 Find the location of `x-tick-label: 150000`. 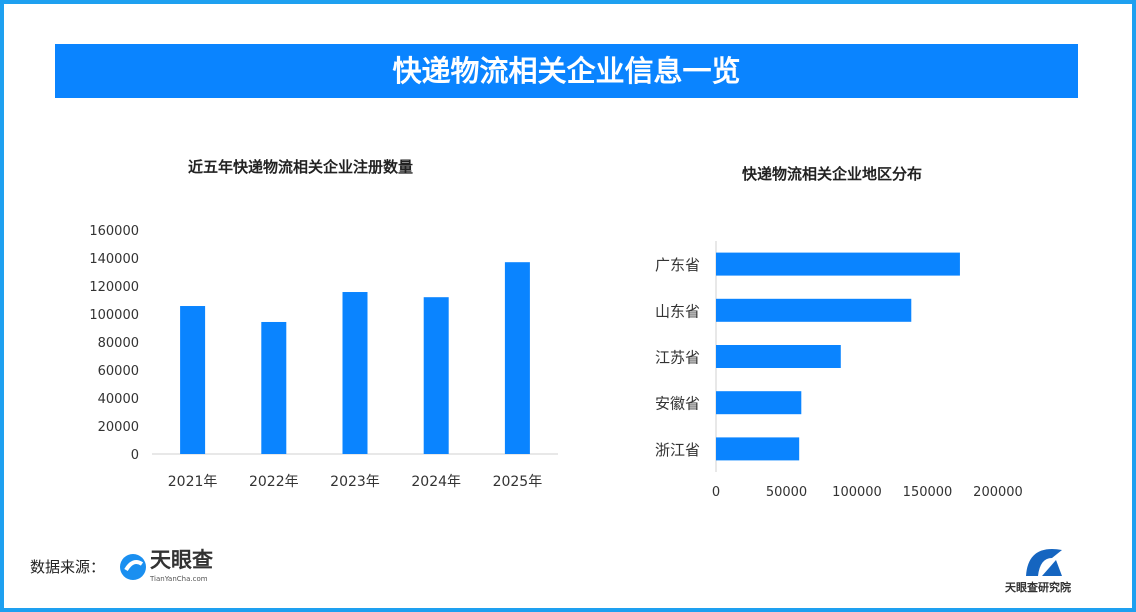

x-tick-label: 150000 is located at coordinates (928, 492).